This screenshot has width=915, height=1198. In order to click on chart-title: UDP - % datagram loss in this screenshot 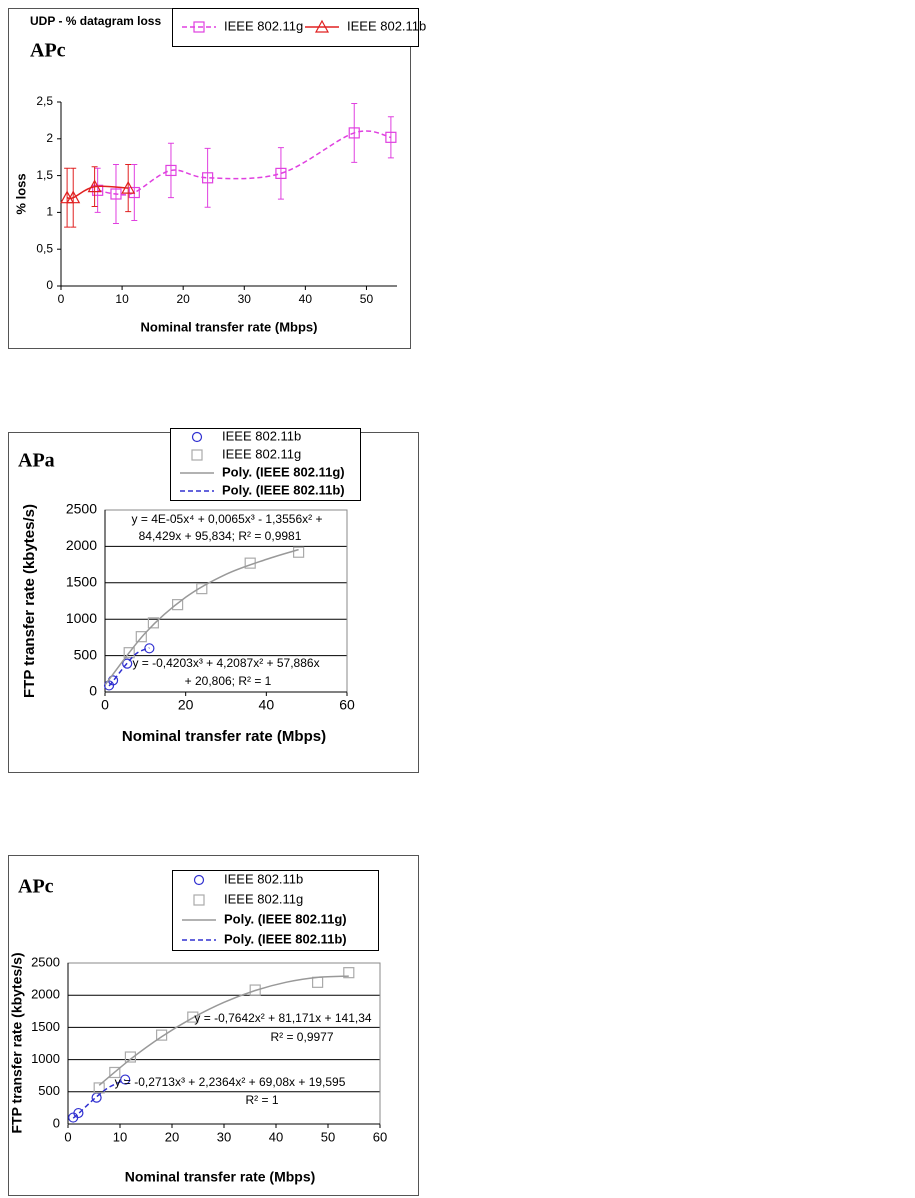, I will do `click(95, 21)`.